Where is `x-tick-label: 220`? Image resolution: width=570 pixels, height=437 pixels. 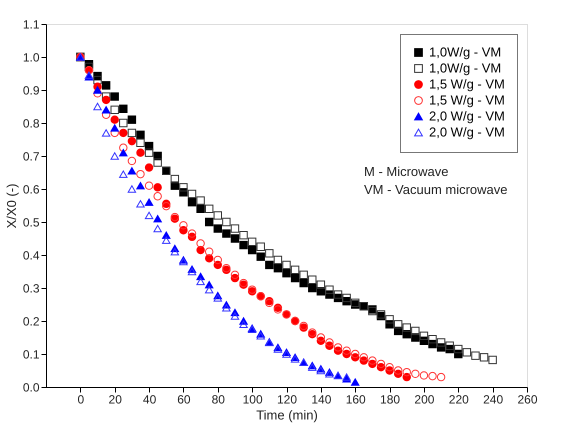
x-tick-label: 220 is located at coordinates (459, 399).